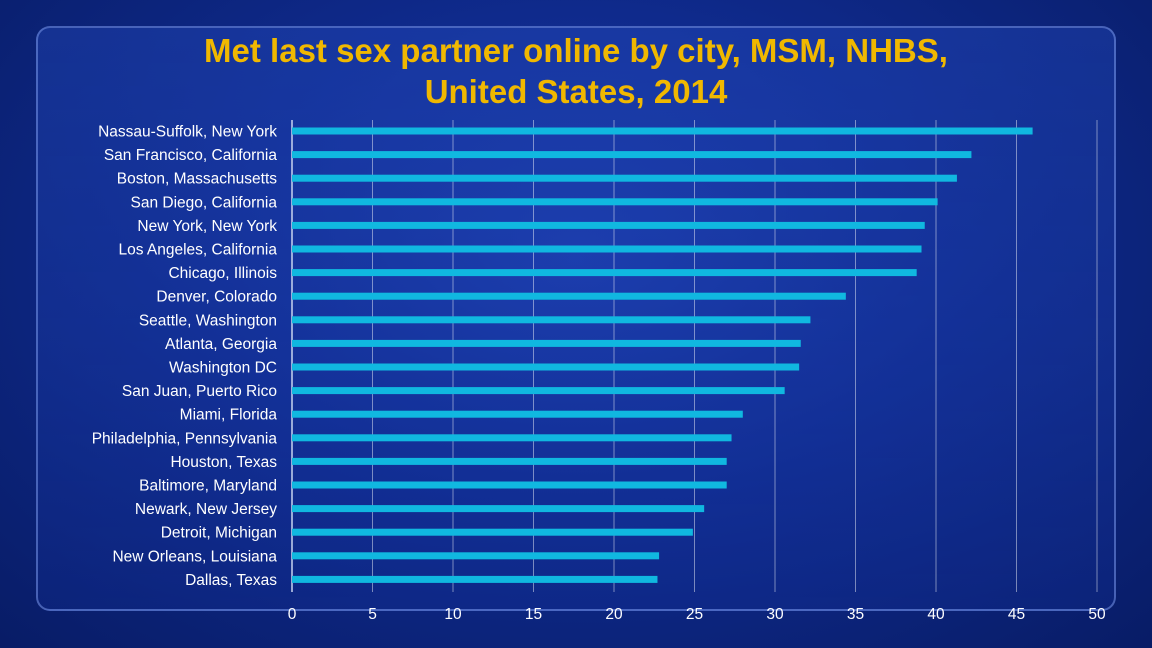  Describe the element at coordinates (1097, 614) in the screenshot. I see `x-tick-label: 50` at that location.